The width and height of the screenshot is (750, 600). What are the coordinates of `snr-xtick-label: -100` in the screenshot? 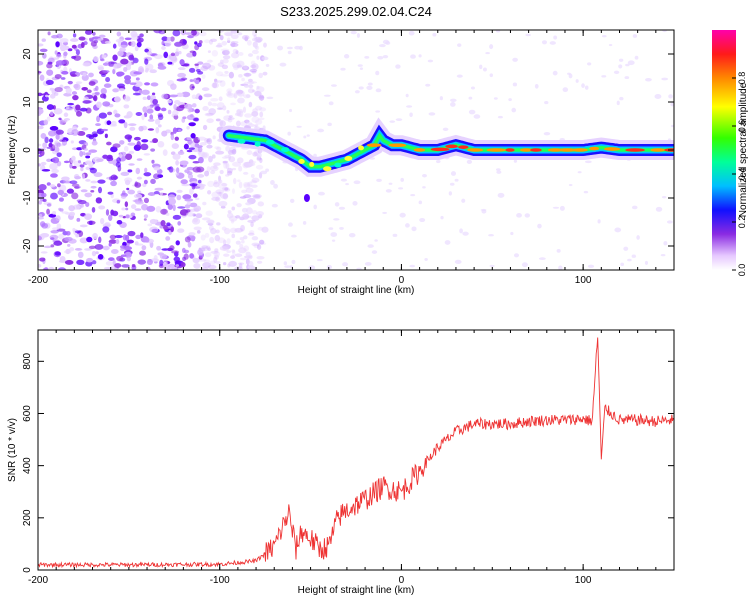 It's located at (220, 580).